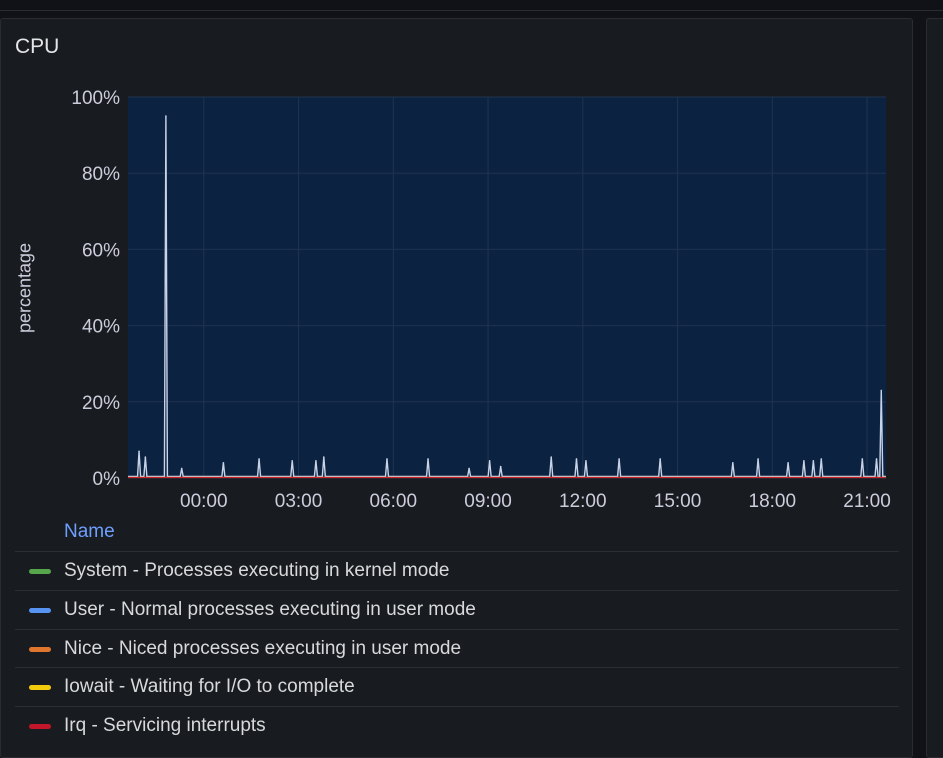 Image resolution: width=943 pixels, height=758 pixels. Describe the element at coordinates (299, 501) in the screenshot. I see `x-tick-label: 03:00` at that location.